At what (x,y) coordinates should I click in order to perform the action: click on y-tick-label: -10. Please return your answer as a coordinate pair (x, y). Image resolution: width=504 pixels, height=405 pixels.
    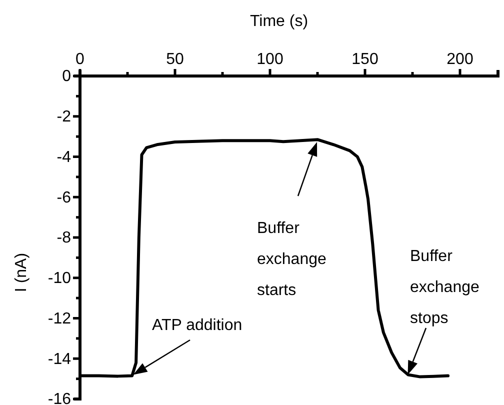
    Looking at the image, I should click on (60, 278).